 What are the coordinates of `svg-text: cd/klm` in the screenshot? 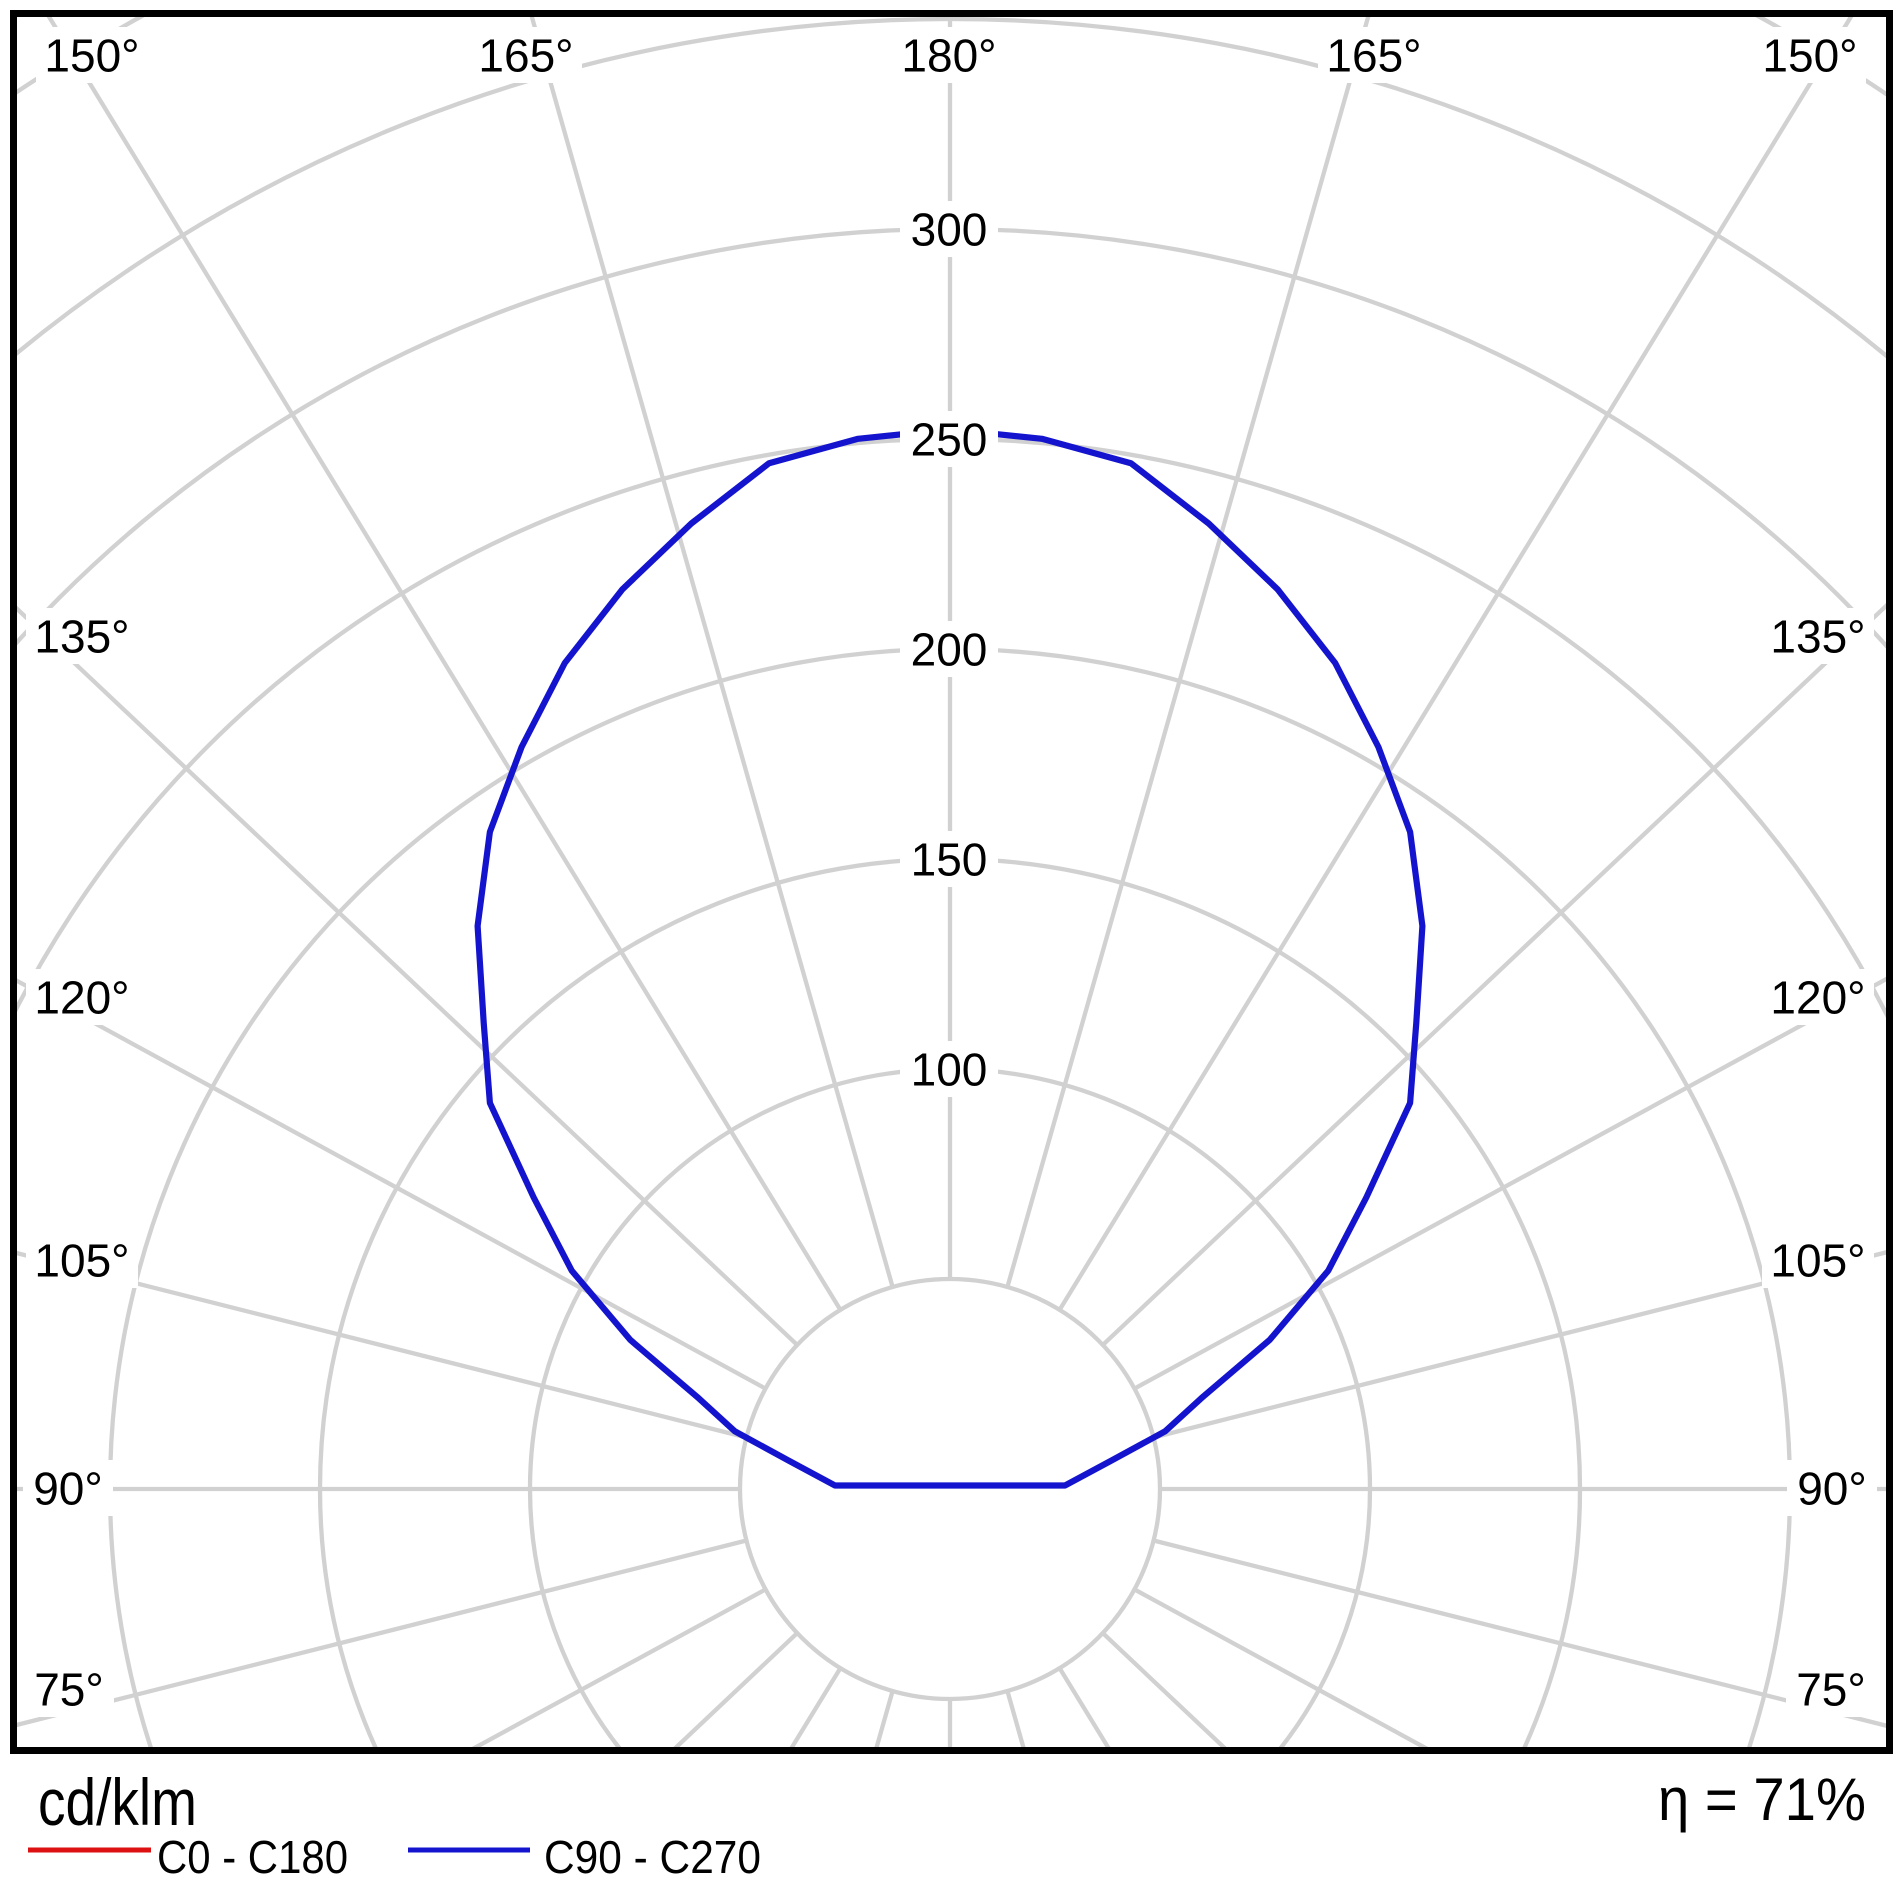 It's located at (117, 1802).